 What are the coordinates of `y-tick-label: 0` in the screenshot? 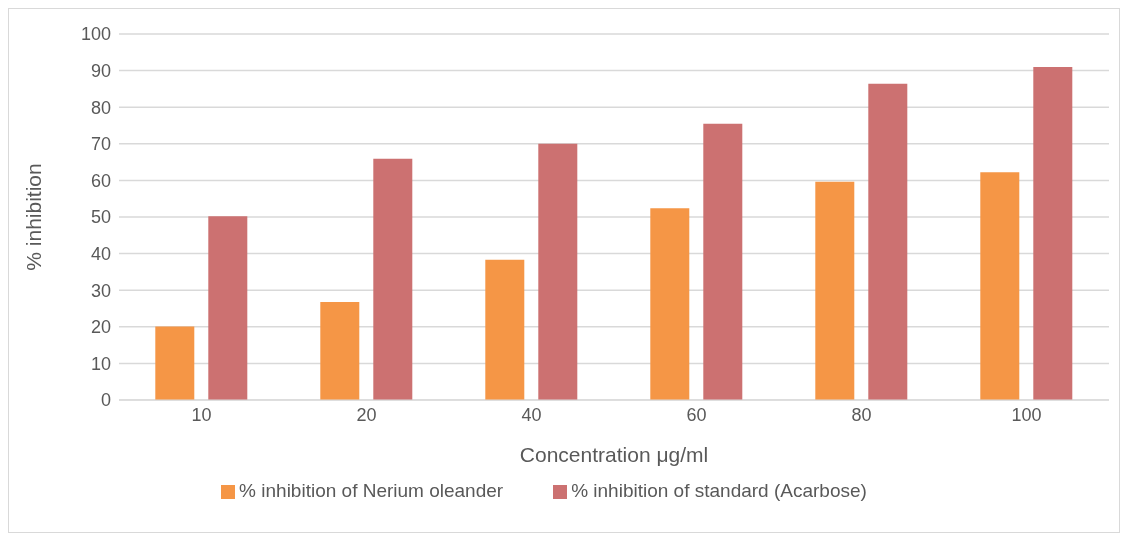 It's located at (105, 400).